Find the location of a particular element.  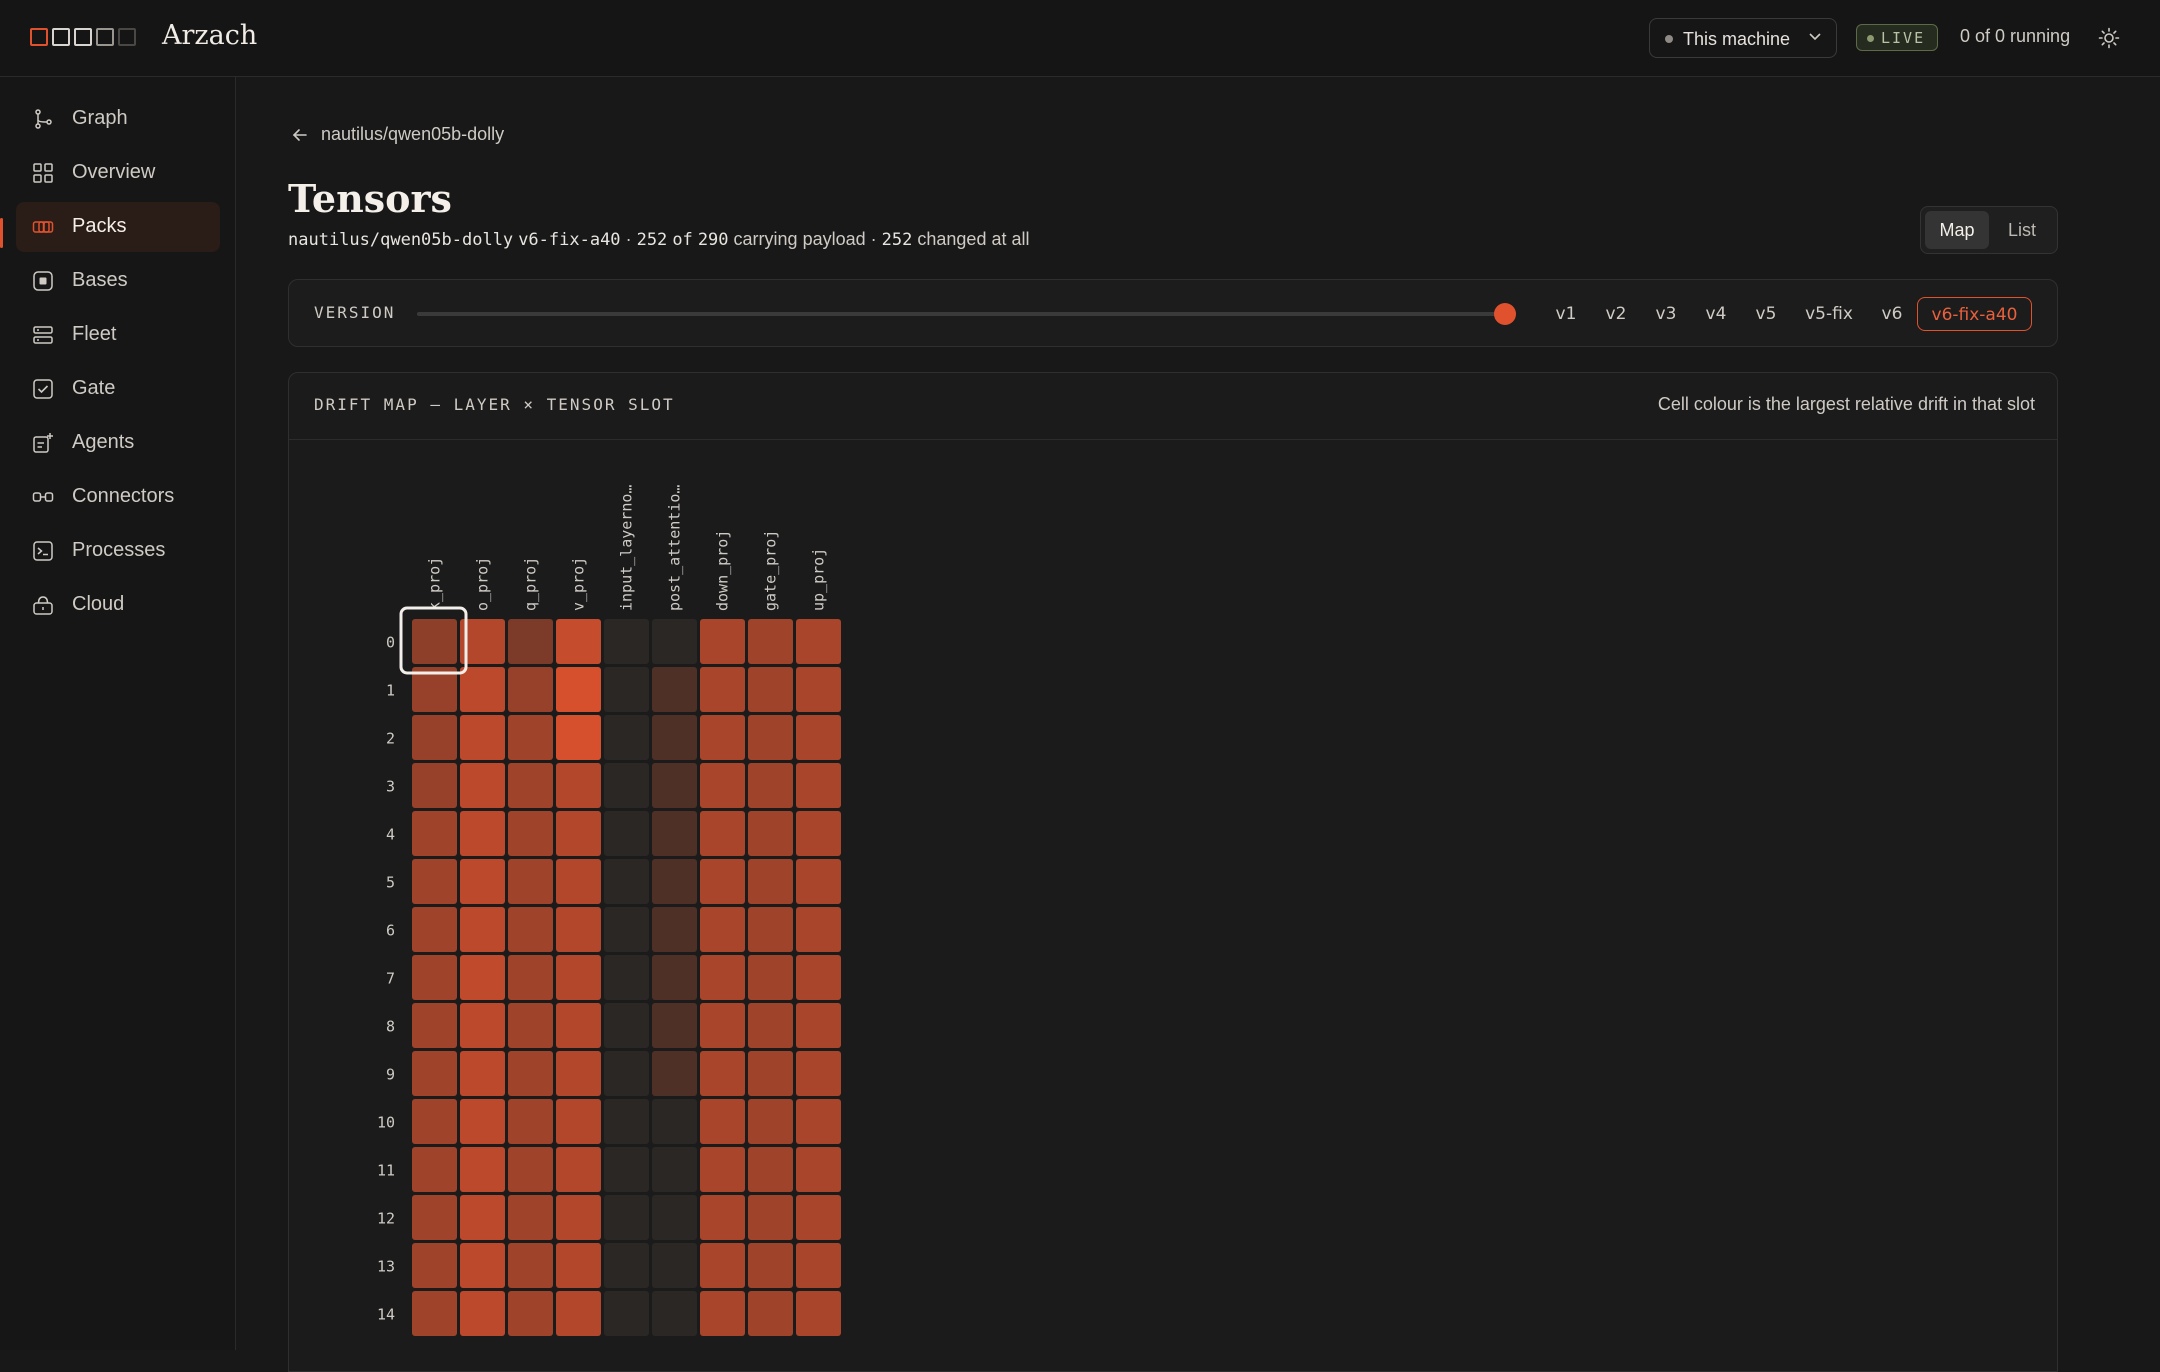

version-chip-v5-fix: v5-fix is located at coordinates (1829, 314).